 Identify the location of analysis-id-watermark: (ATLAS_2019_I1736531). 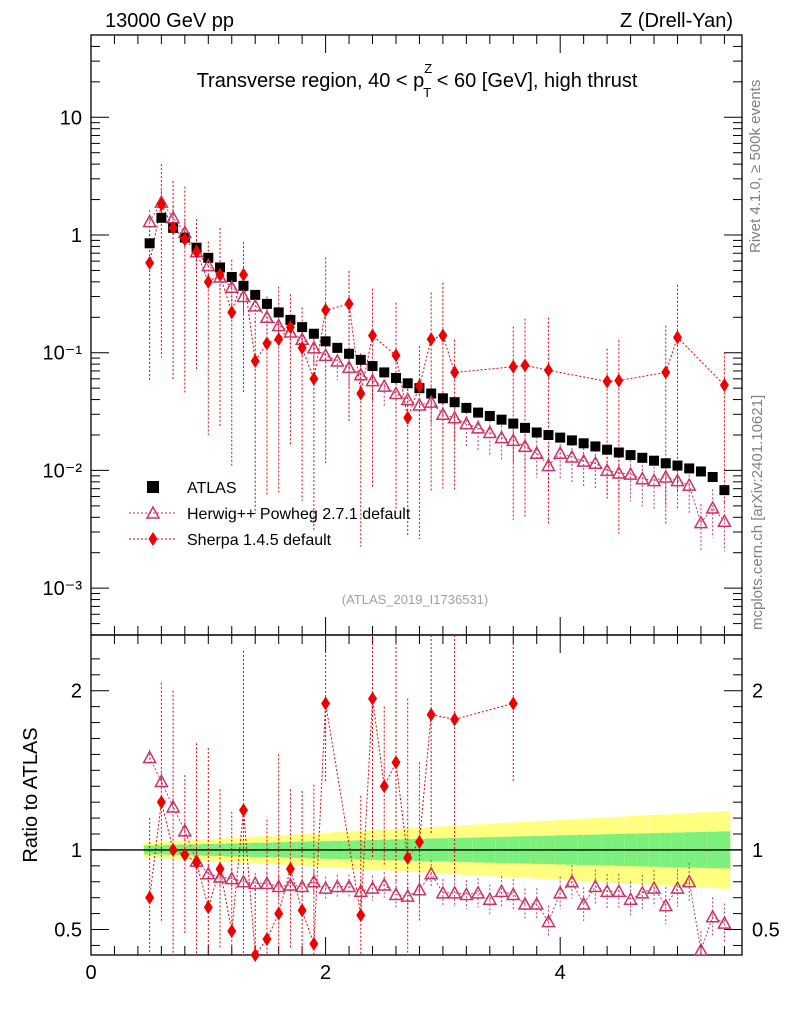
(415, 599).